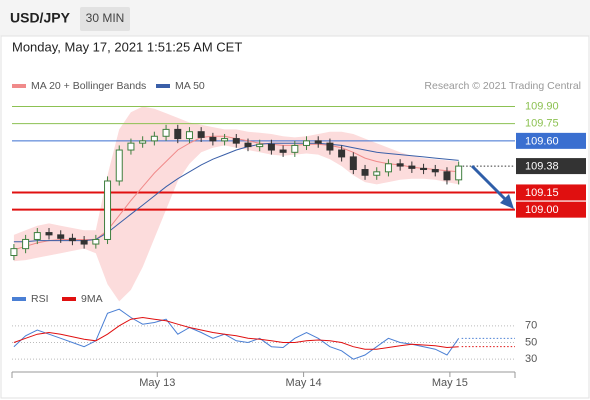 This screenshot has width=590, height=400. Describe the element at coordinates (542, 106) in the screenshot. I see `level-label: 109.90` at that location.